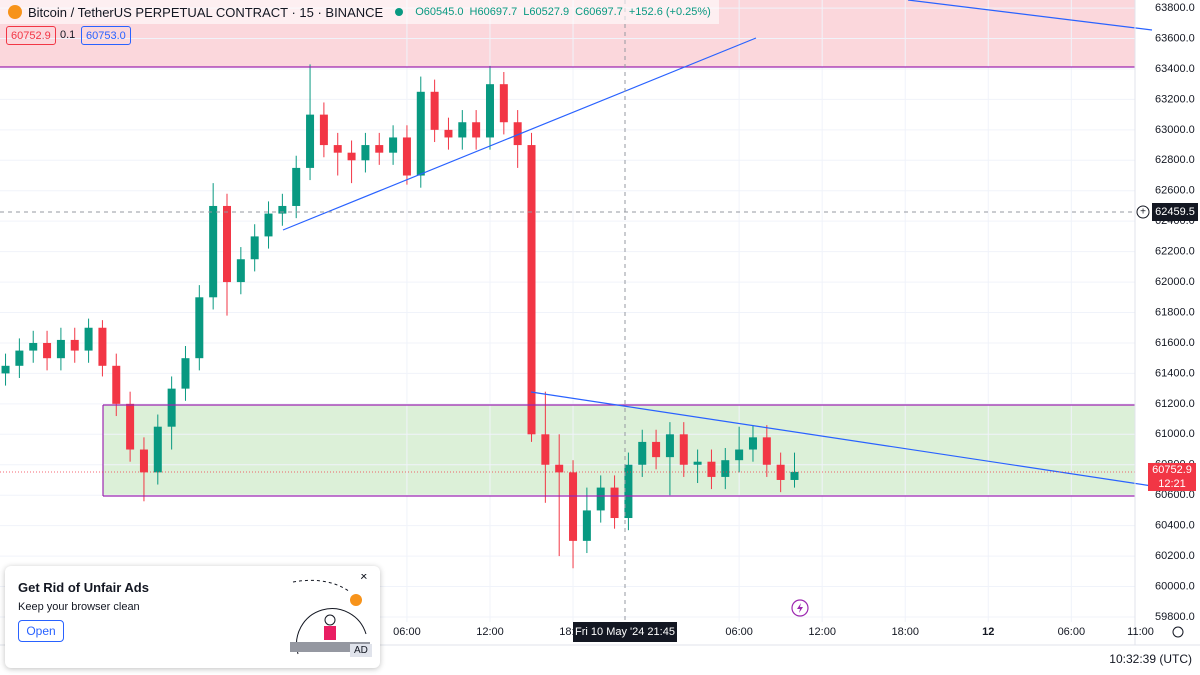 This screenshot has height=675, width=1200. I want to click on last-price-box, so click(1172, 477).